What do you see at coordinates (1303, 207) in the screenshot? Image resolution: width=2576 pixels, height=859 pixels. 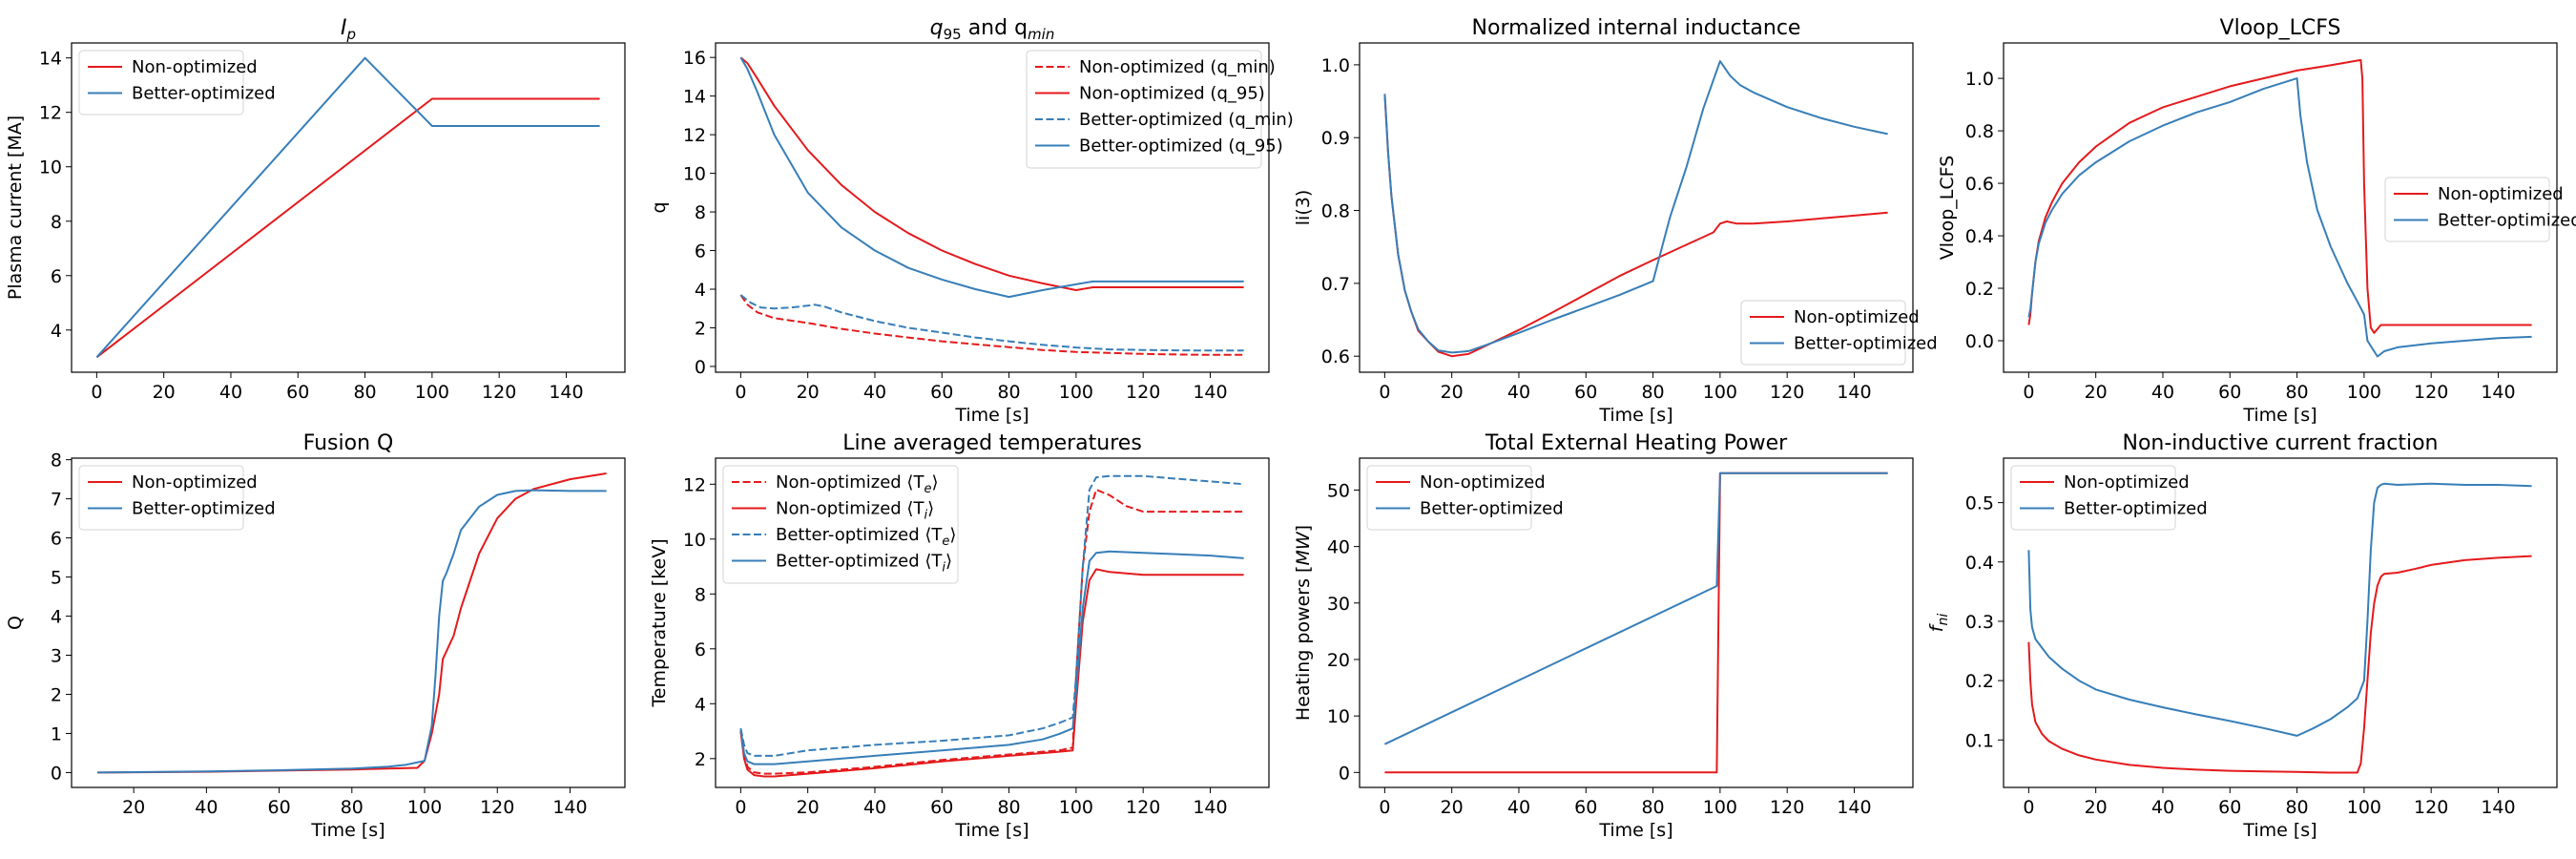 I see `y-axis-label: li(3)` at bounding box center [1303, 207].